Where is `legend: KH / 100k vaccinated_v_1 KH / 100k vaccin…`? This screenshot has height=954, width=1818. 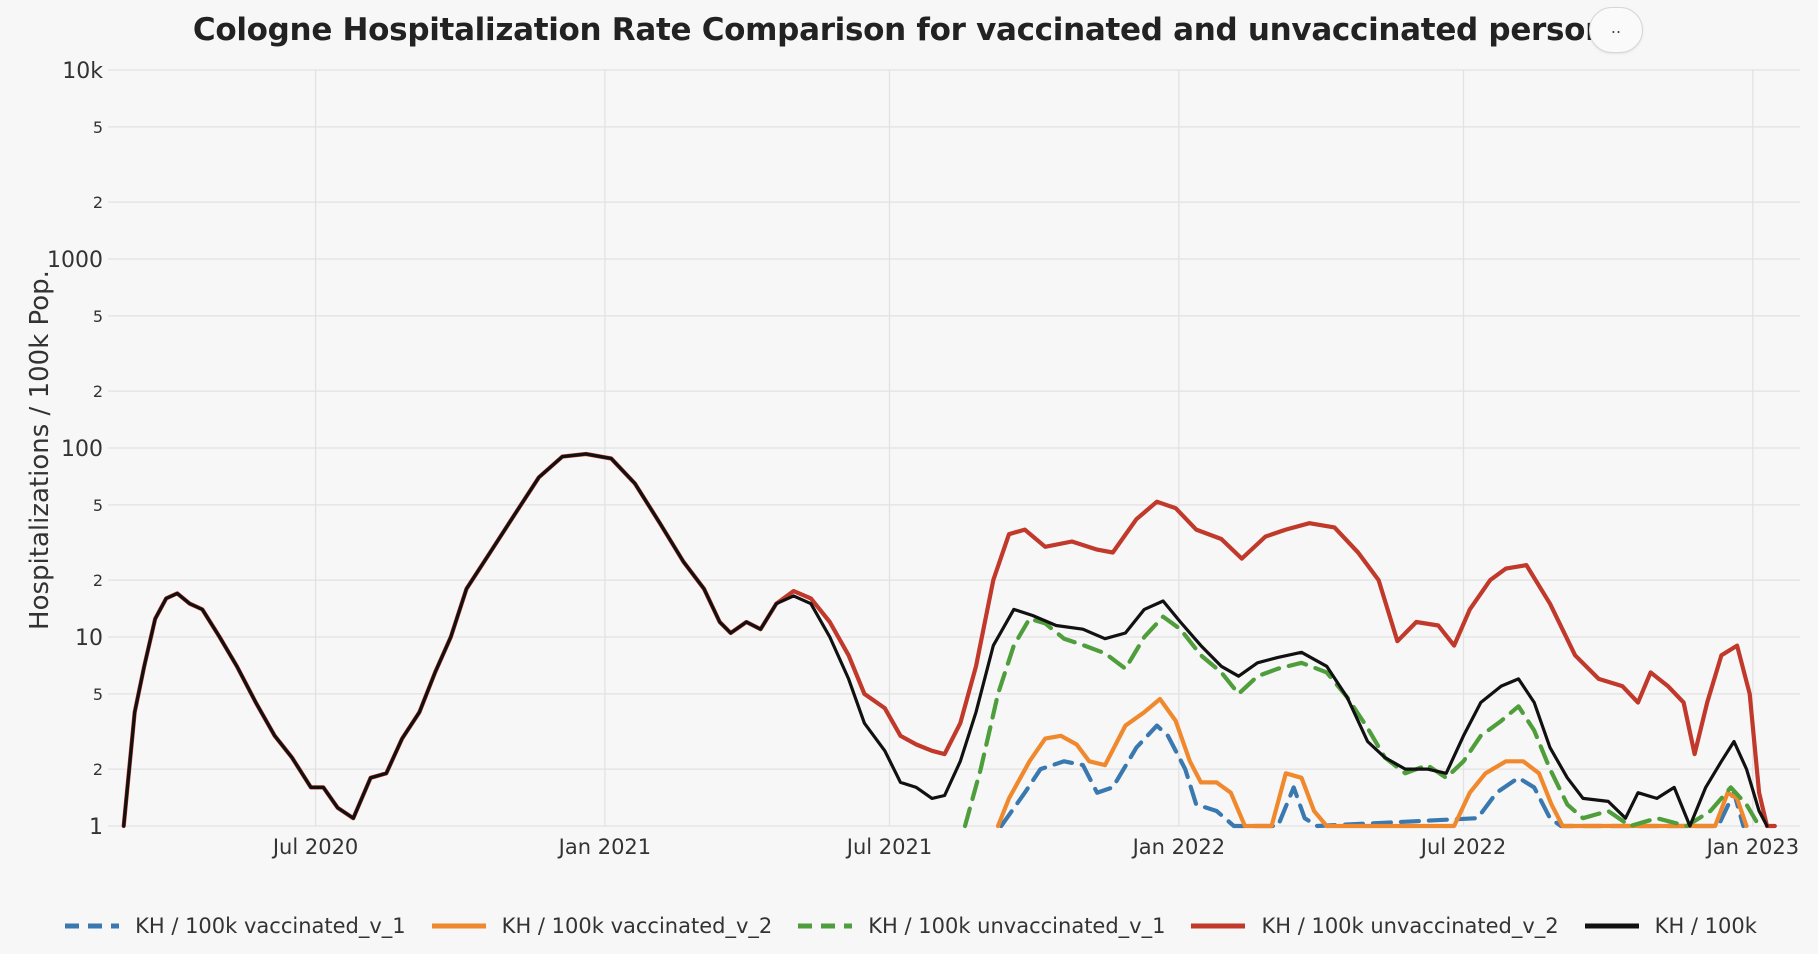
legend: KH / 100k vaccinated_v_1 KH / 100k vaccin… is located at coordinates (909, 926).